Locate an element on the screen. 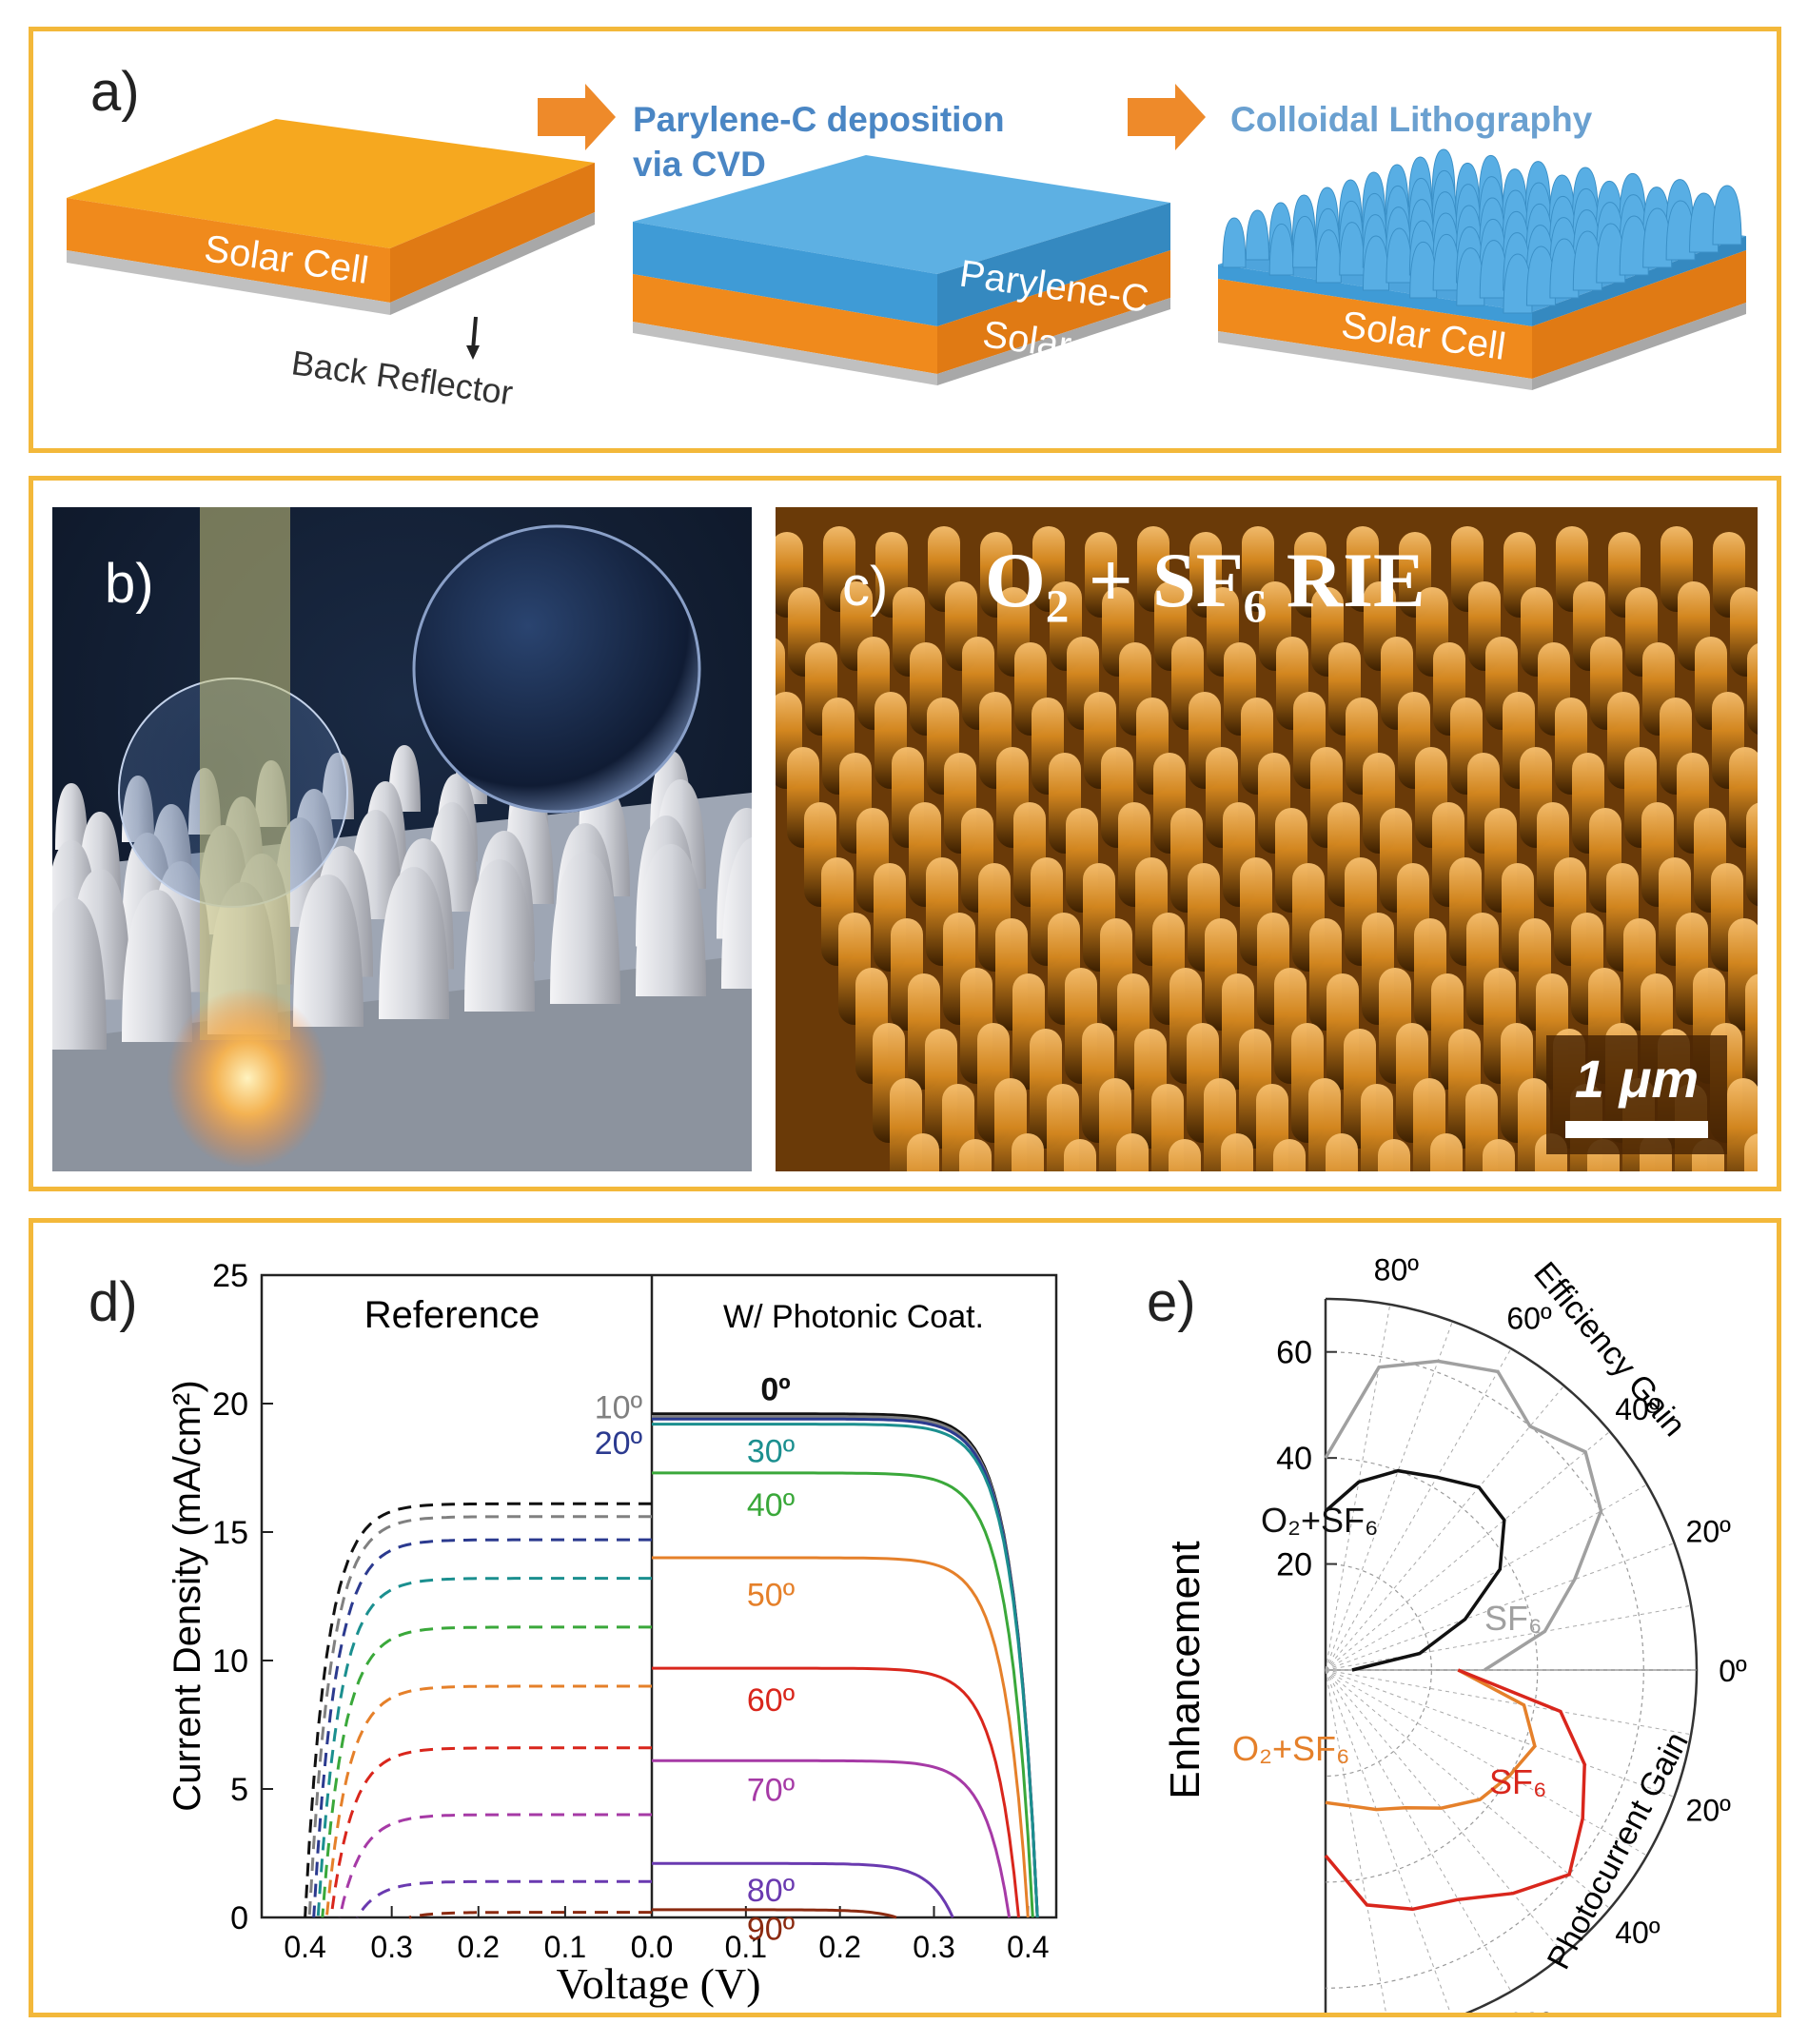 The height and width of the screenshot is (2044, 1808). absorption-glow is located at coordinates (247, 1078).